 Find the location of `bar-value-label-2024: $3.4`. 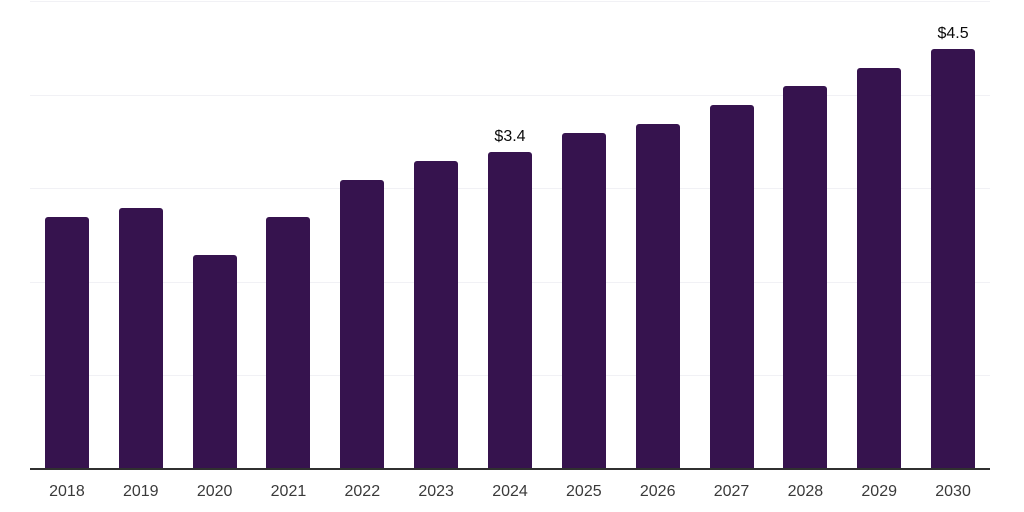

bar-value-label-2024: $3.4 is located at coordinates (510, 136).